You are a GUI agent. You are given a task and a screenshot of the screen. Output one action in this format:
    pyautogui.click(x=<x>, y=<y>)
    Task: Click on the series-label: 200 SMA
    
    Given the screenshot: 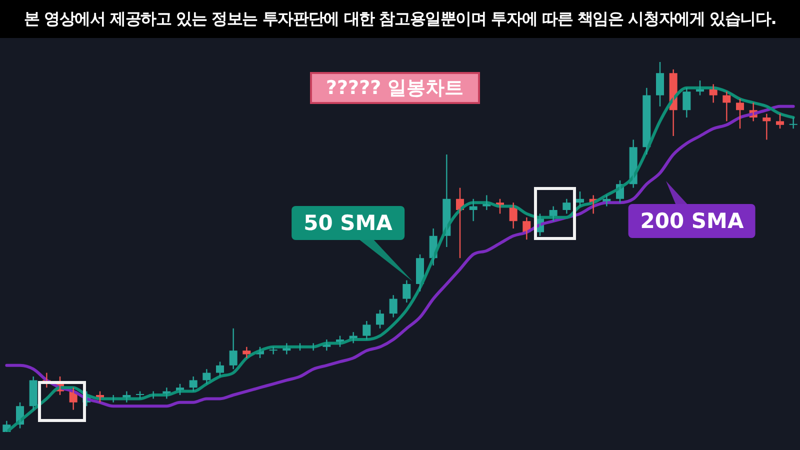 What is the action you would take?
    pyautogui.click(x=692, y=221)
    